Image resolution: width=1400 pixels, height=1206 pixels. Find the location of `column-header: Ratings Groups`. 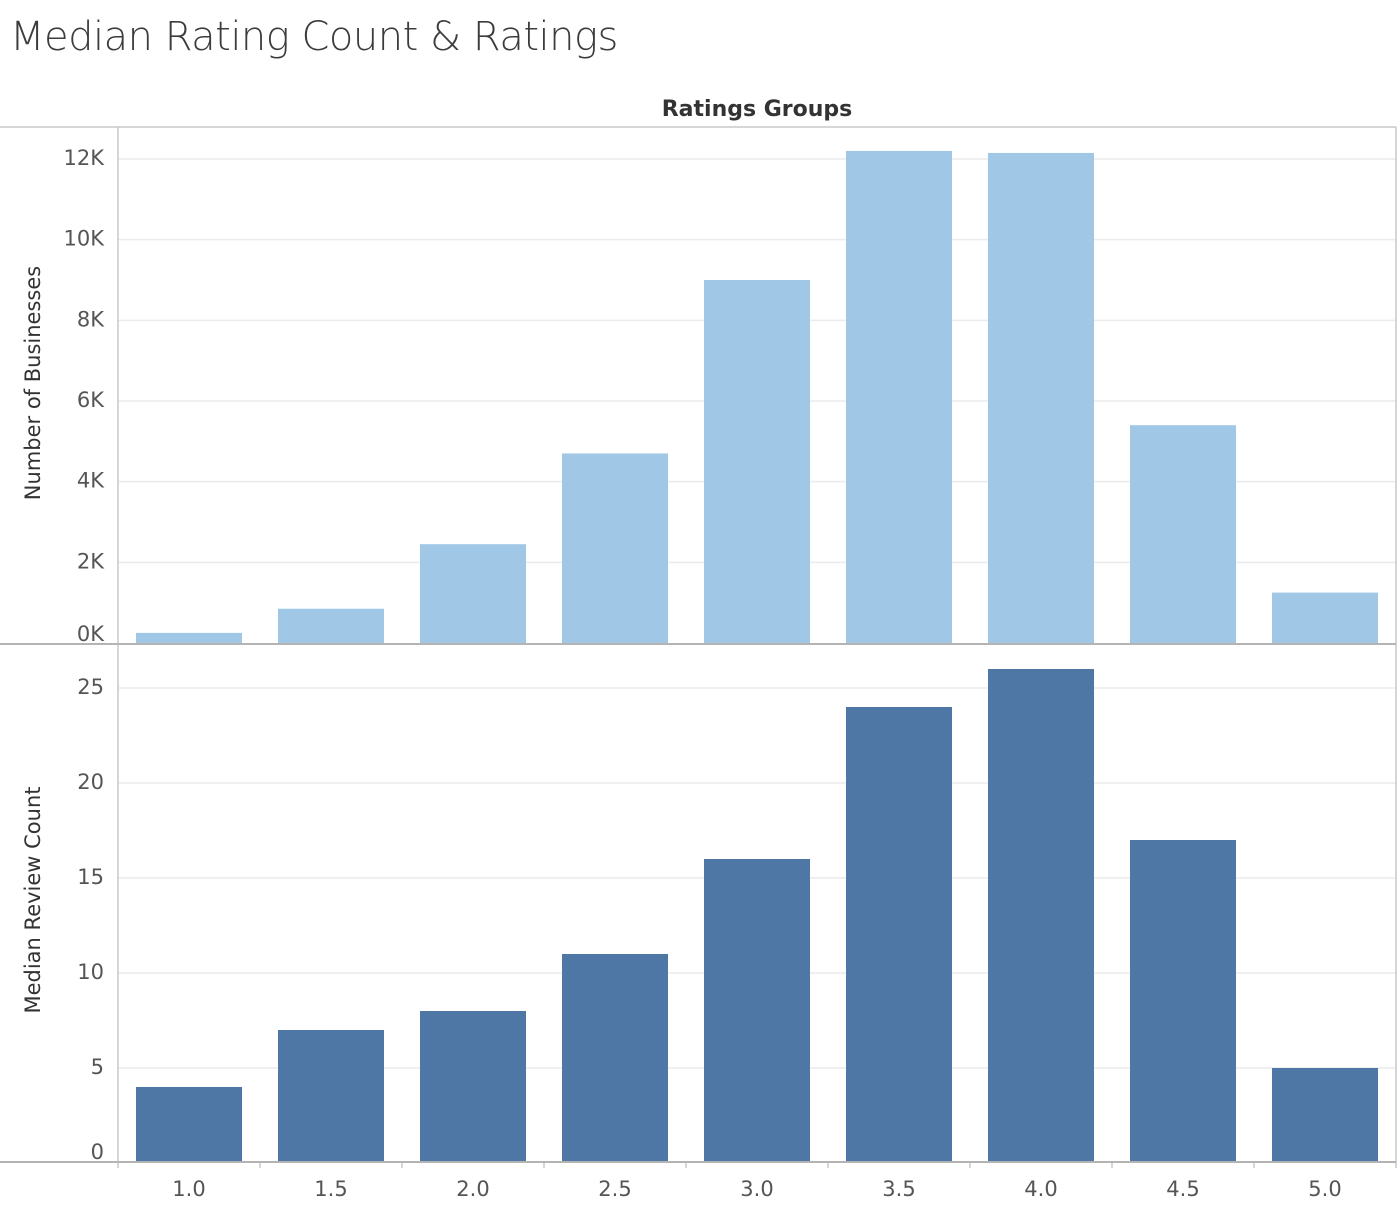

column-header: Ratings Groups is located at coordinates (757, 109).